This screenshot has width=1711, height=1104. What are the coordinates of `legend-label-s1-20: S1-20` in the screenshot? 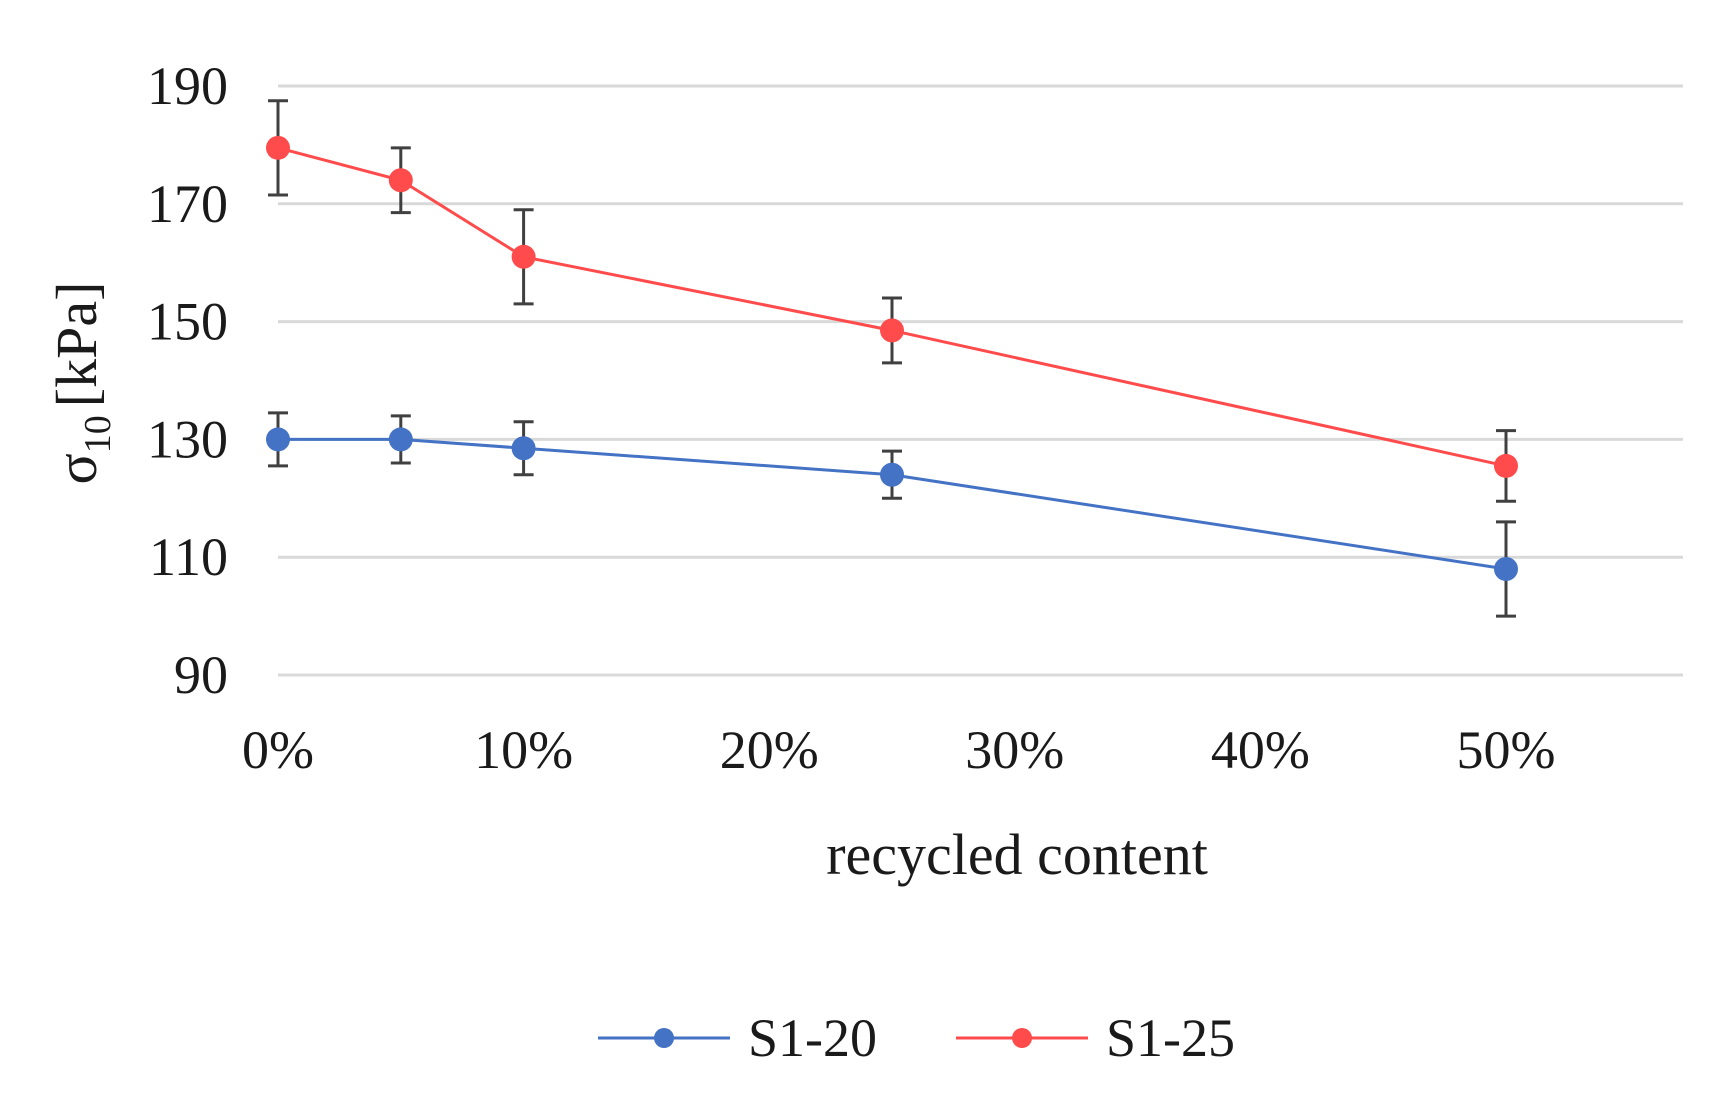 It's located at (812, 1038).